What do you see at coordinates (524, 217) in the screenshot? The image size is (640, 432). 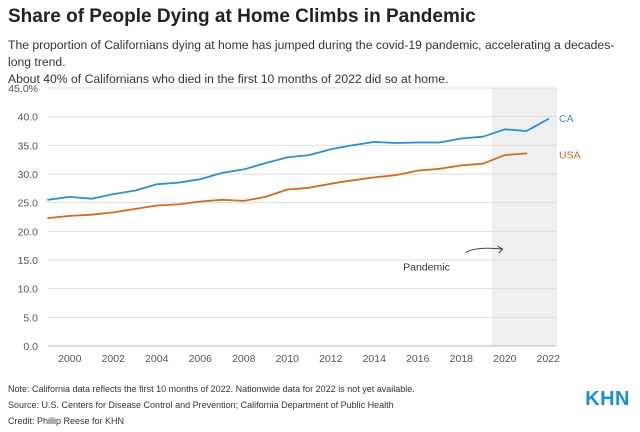 I see `pandemic-shaded-region` at bounding box center [524, 217].